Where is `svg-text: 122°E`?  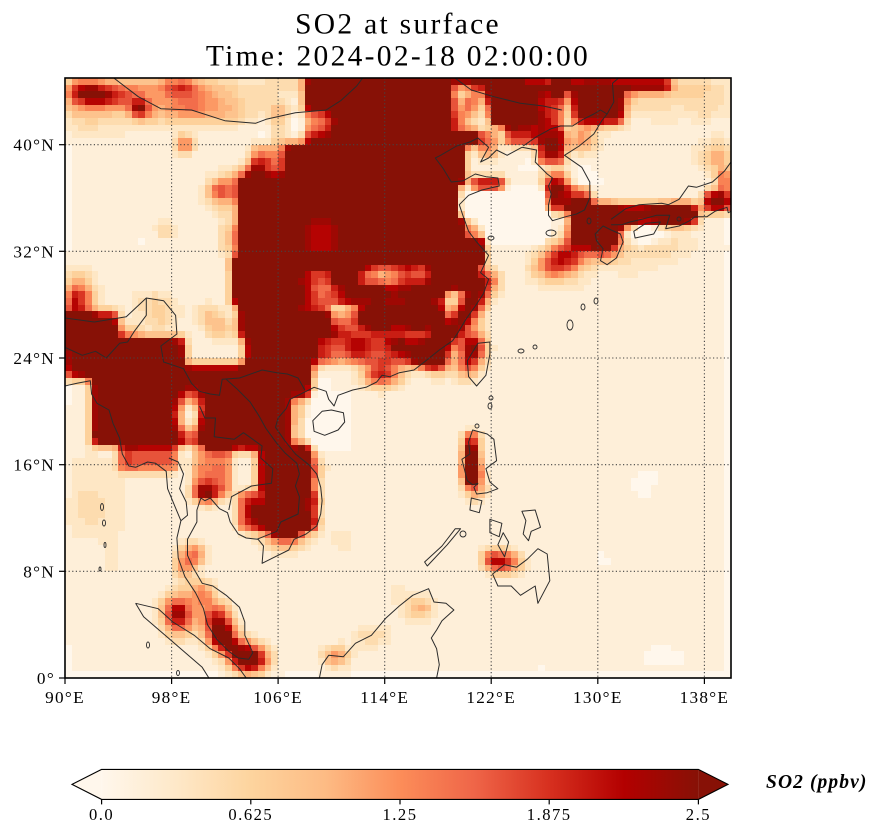 svg-text: 122°E is located at coordinates (491, 697).